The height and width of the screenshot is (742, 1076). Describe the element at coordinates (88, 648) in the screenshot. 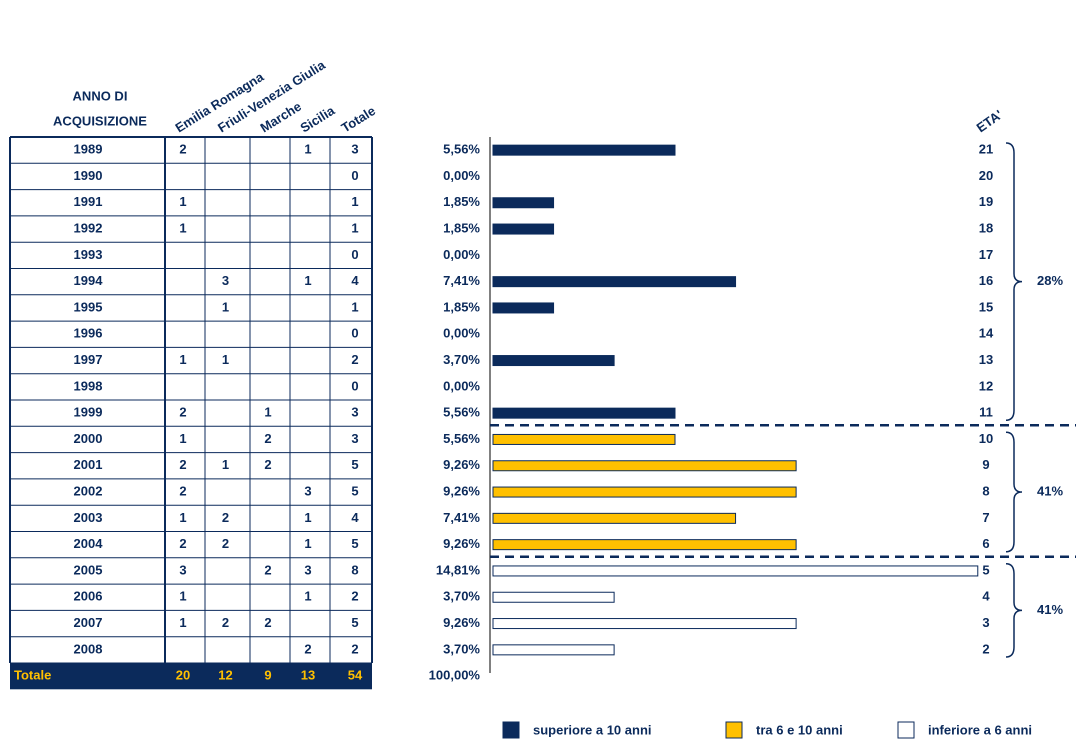

I see `year: 2008` at that location.